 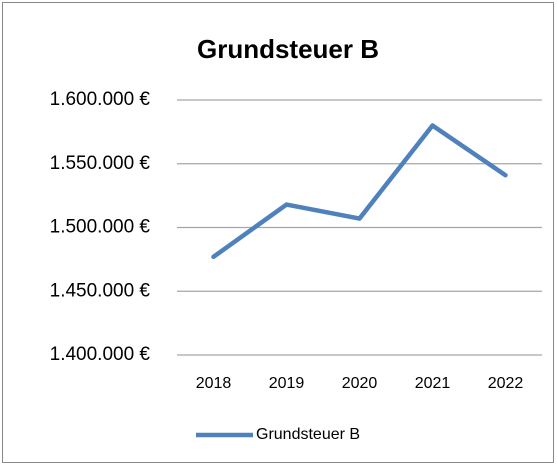 I want to click on legend-label: Grundsteuer B, so click(x=308, y=434).